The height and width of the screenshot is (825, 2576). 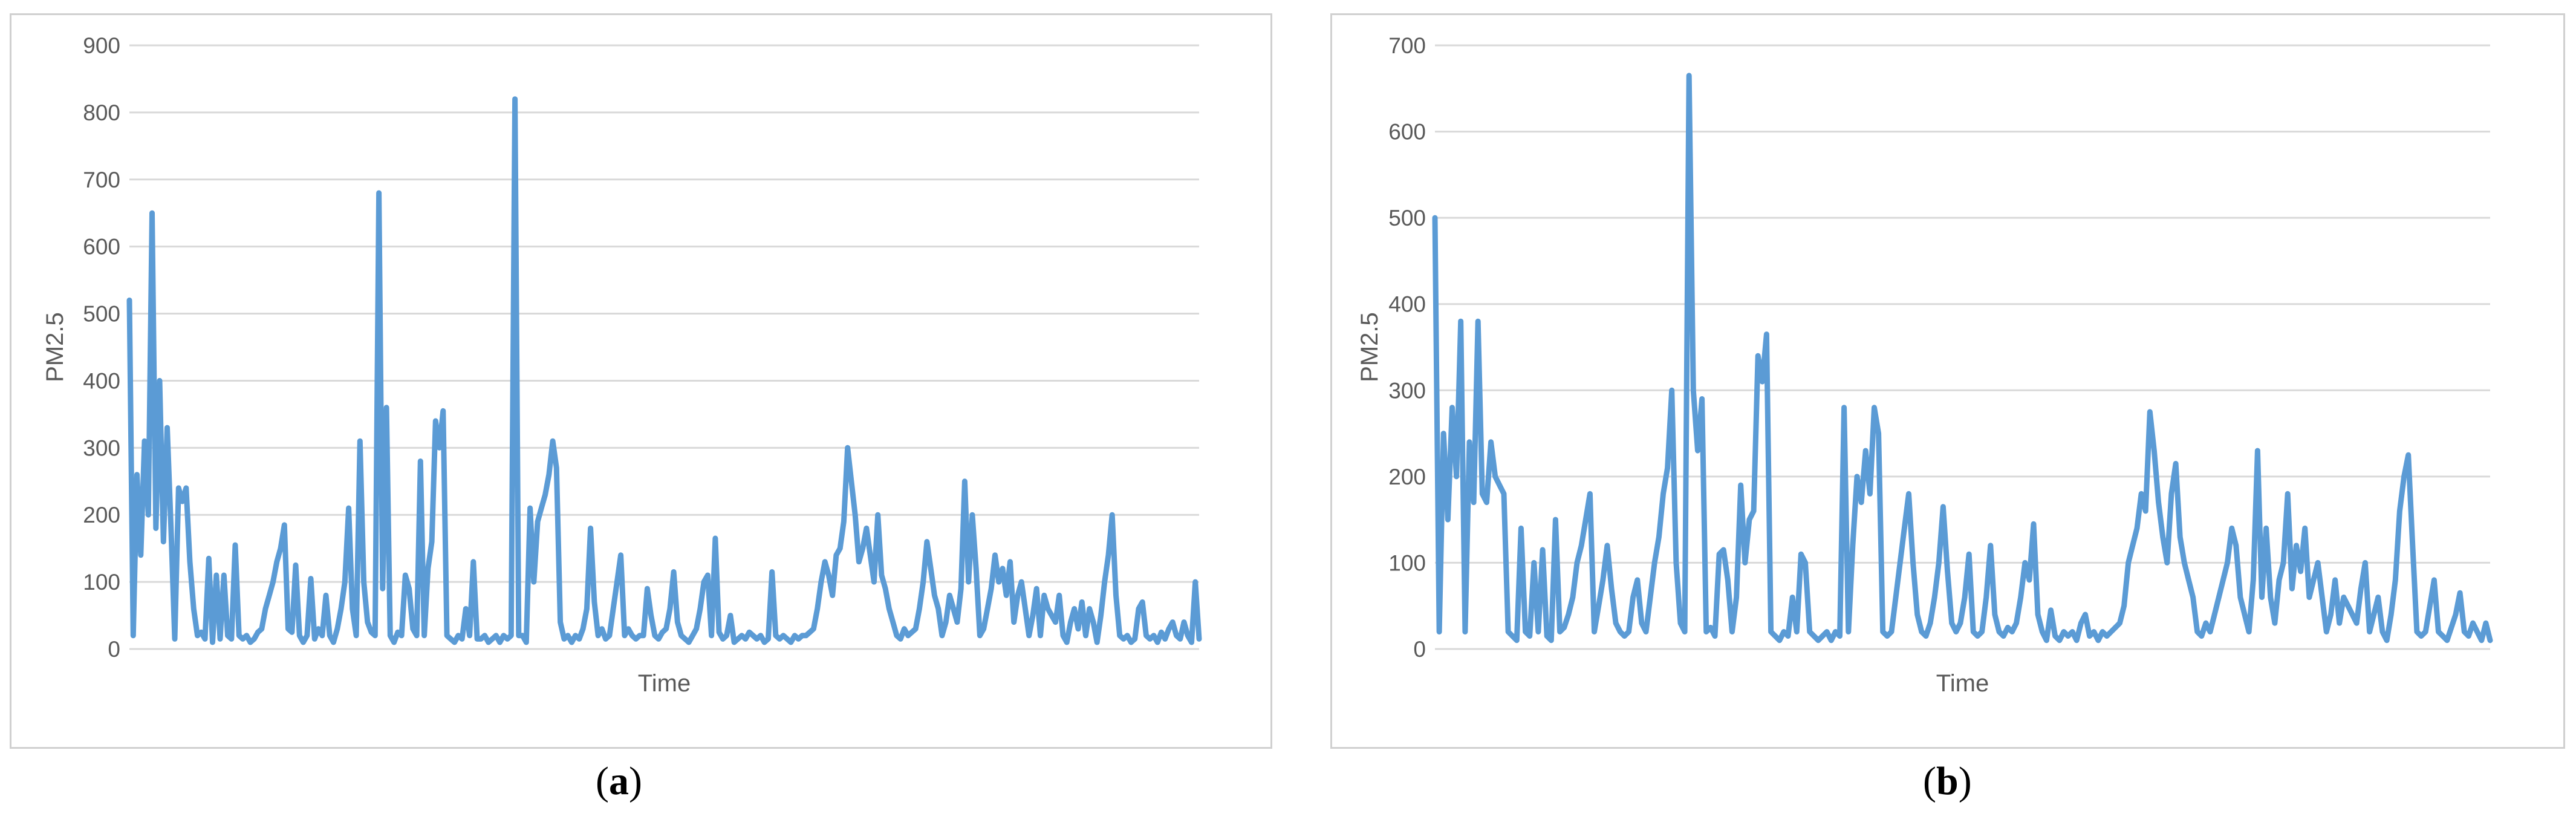 I want to click on y-tick-label: 800, so click(x=102, y=112).